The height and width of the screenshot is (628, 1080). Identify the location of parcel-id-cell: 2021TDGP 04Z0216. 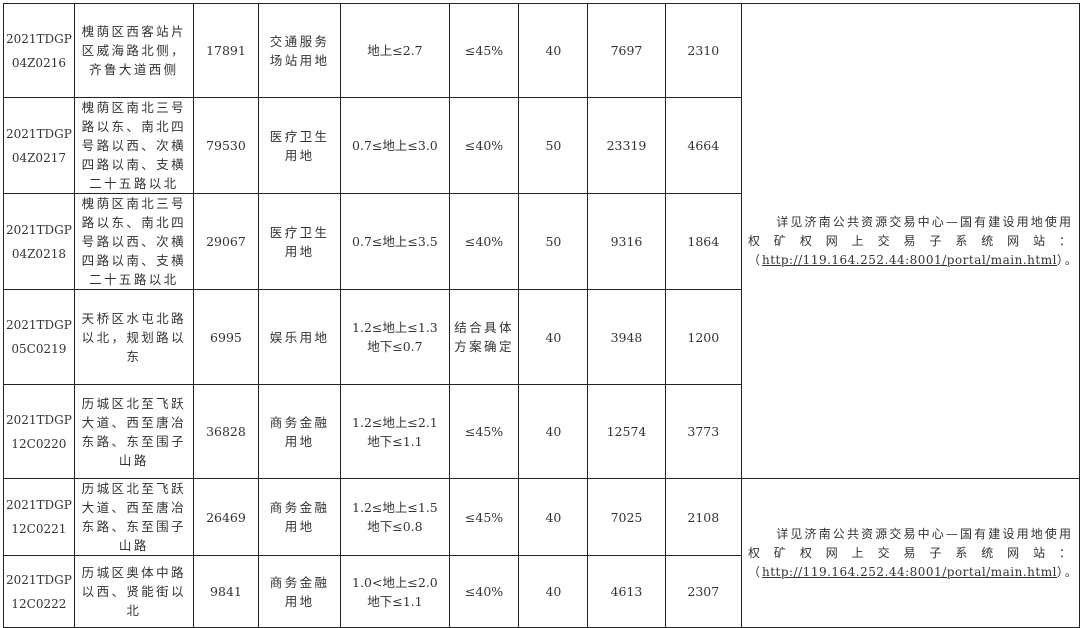
(39, 50).